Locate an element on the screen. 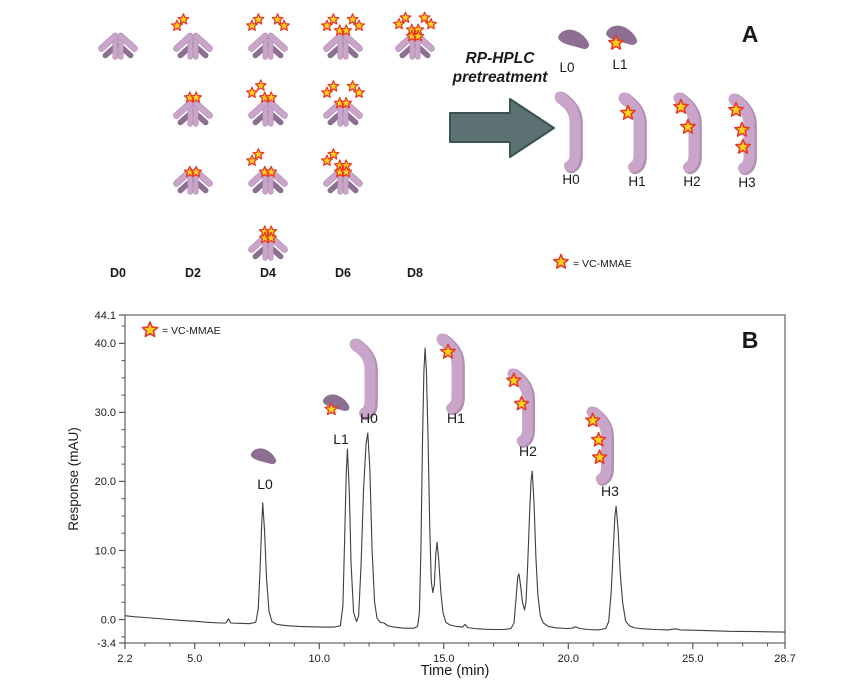 This screenshot has width=863, height=688. panel-a-label: A is located at coordinates (750, 34).